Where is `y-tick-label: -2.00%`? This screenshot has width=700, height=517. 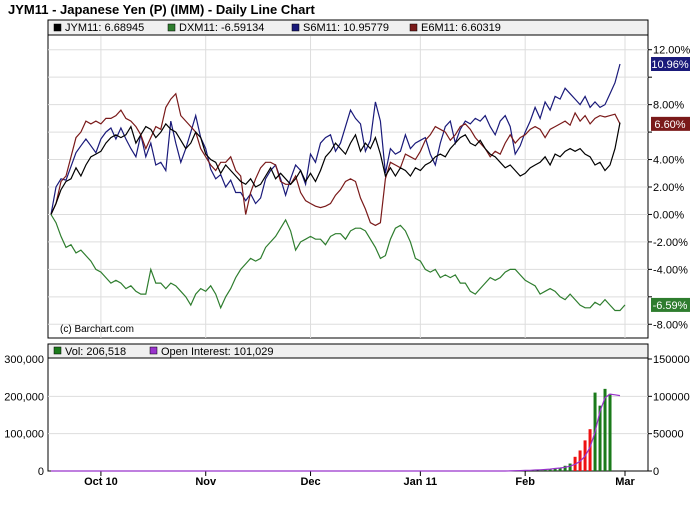 y-tick-label: -2.00% is located at coordinates (670, 243).